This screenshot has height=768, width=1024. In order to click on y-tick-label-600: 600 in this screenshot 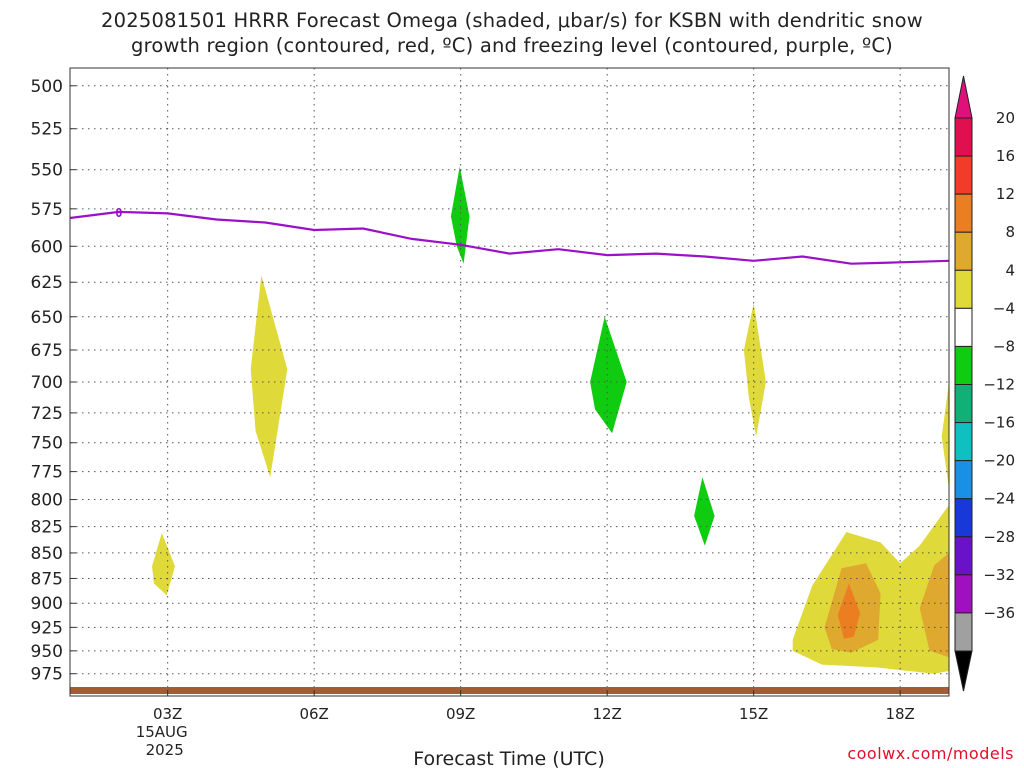, I will do `click(47, 247)`.